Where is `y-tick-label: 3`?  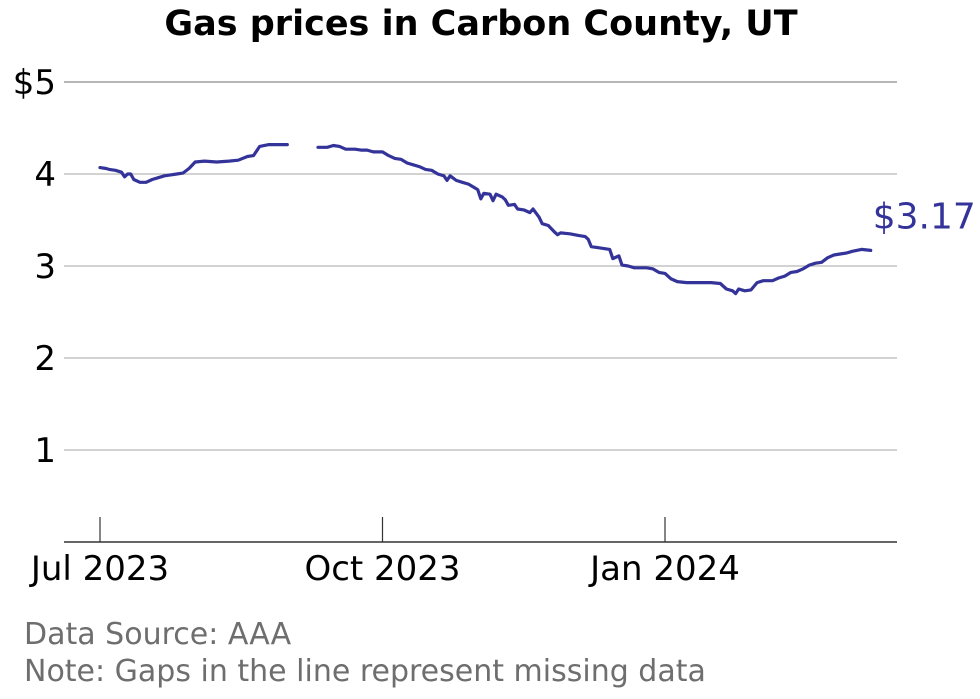 y-tick-label: 3 is located at coordinates (45, 267).